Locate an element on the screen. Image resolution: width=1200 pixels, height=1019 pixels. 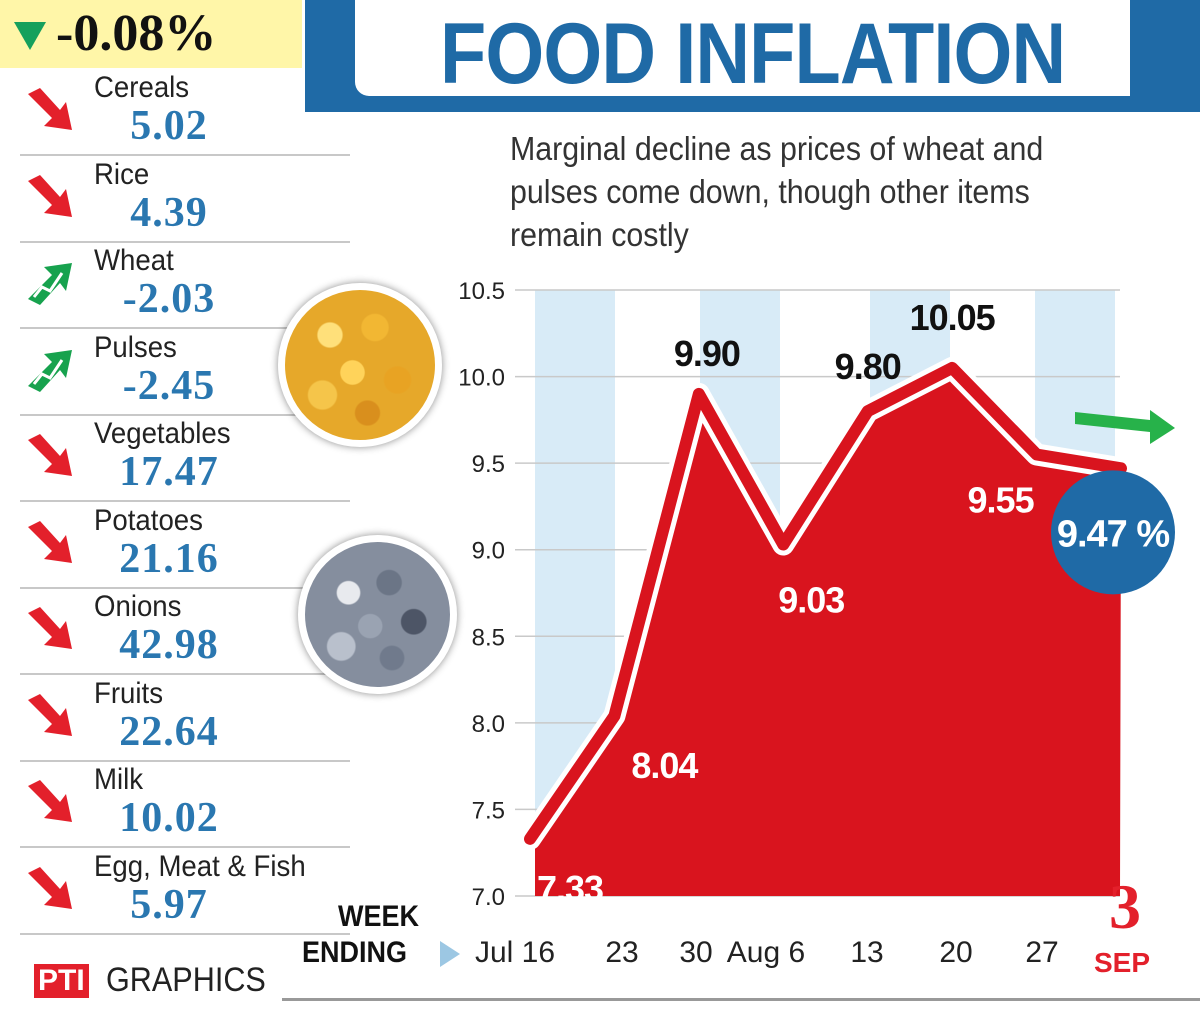
x-tick-label: Aug 6 is located at coordinates (766, 952).